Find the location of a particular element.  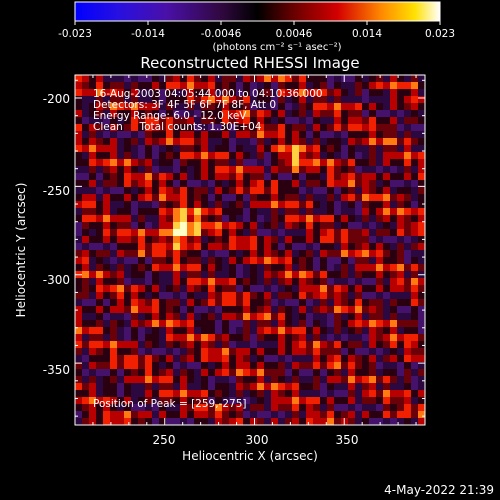

x-tick-label-350: 350 is located at coordinates (347, 440).